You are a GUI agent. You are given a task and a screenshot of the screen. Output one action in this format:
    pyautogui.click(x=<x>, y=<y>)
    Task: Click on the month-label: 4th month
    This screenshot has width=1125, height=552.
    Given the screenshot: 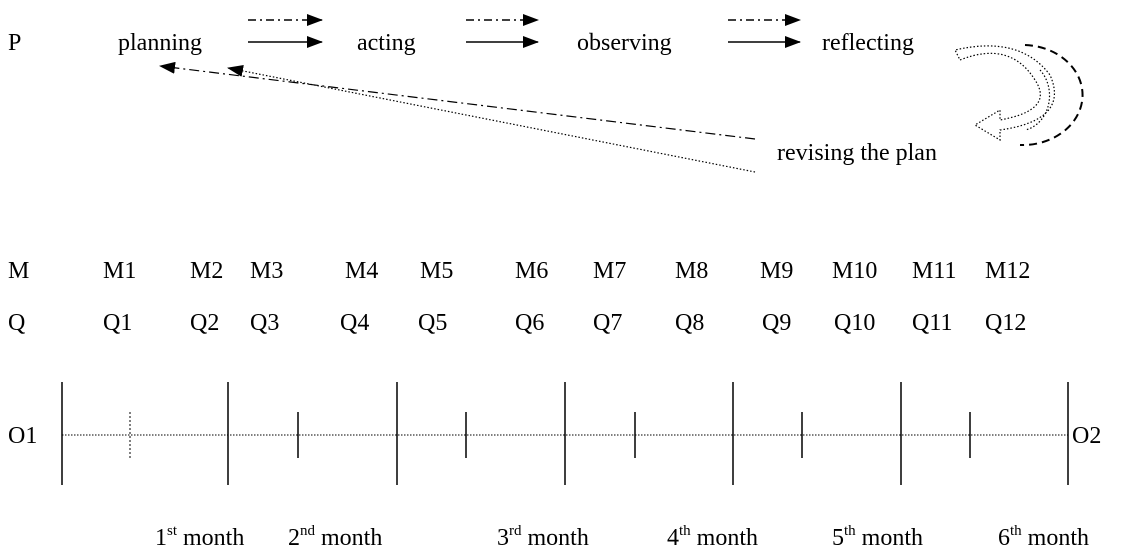 What is the action you would take?
    pyautogui.click(x=712, y=537)
    